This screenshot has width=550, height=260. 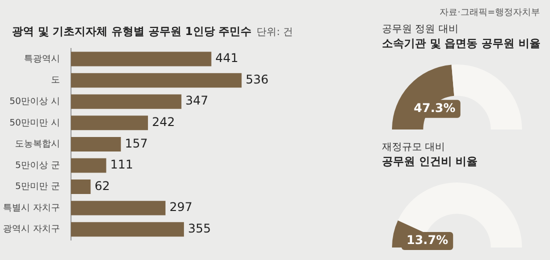 What do you see at coordinates (420, 29) in the screenshot?
I see `chart-subtitle: 공무원 정원 대비` at bounding box center [420, 29].